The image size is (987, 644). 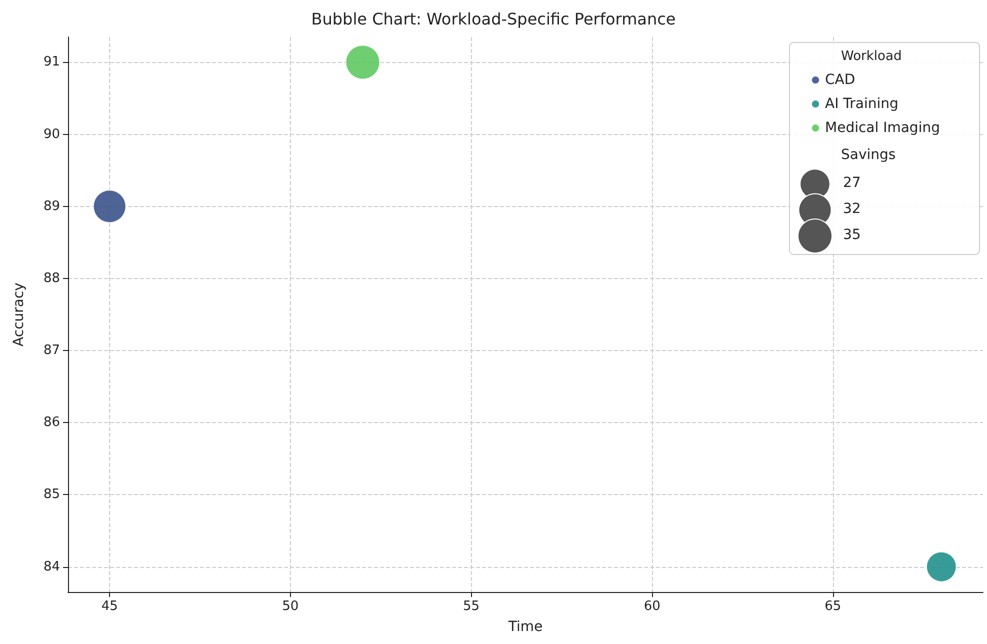 What do you see at coordinates (852, 183) in the screenshot?
I see `legend-label: 27` at bounding box center [852, 183].